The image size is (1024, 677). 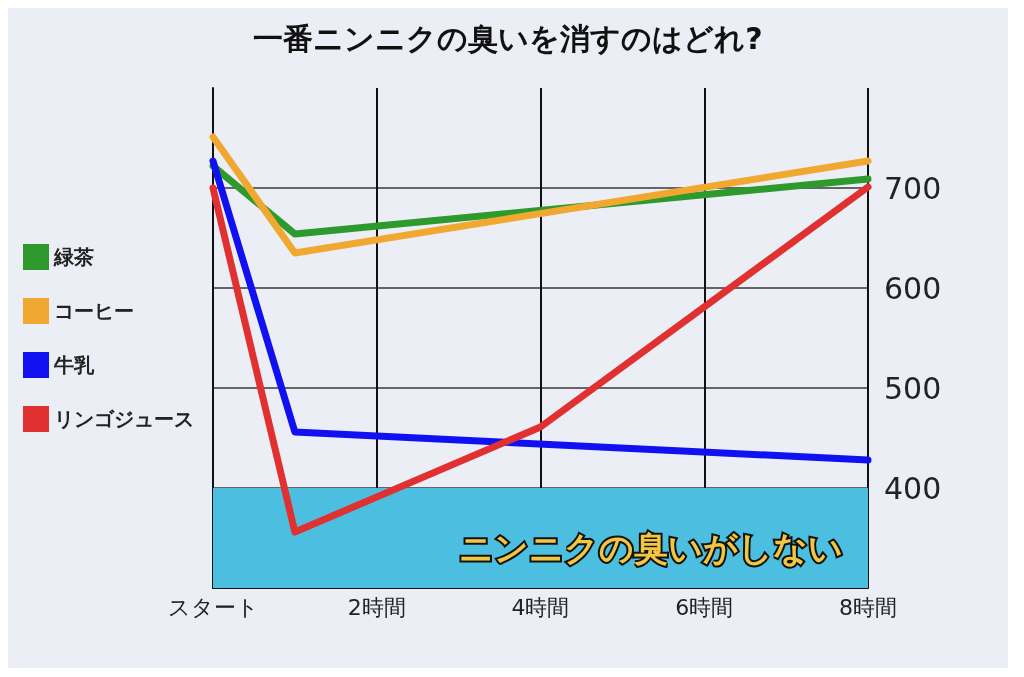 I want to click on x-tick-label: スタート, so click(x=213, y=607).